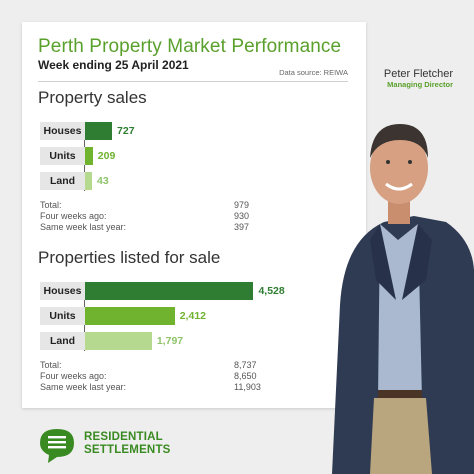 The image size is (474, 474). I want to click on stat-row: Four weeks ago: 8,650, so click(198, 376).